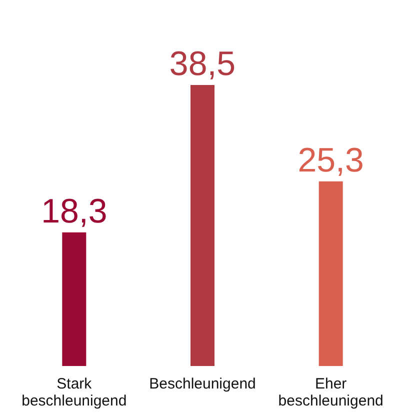 This screenshot has height=414, width=405. What do you see at coordinates (331, 160) in the screenshot?
I see `data-label: 25,3` at bounding box center [331, 160].